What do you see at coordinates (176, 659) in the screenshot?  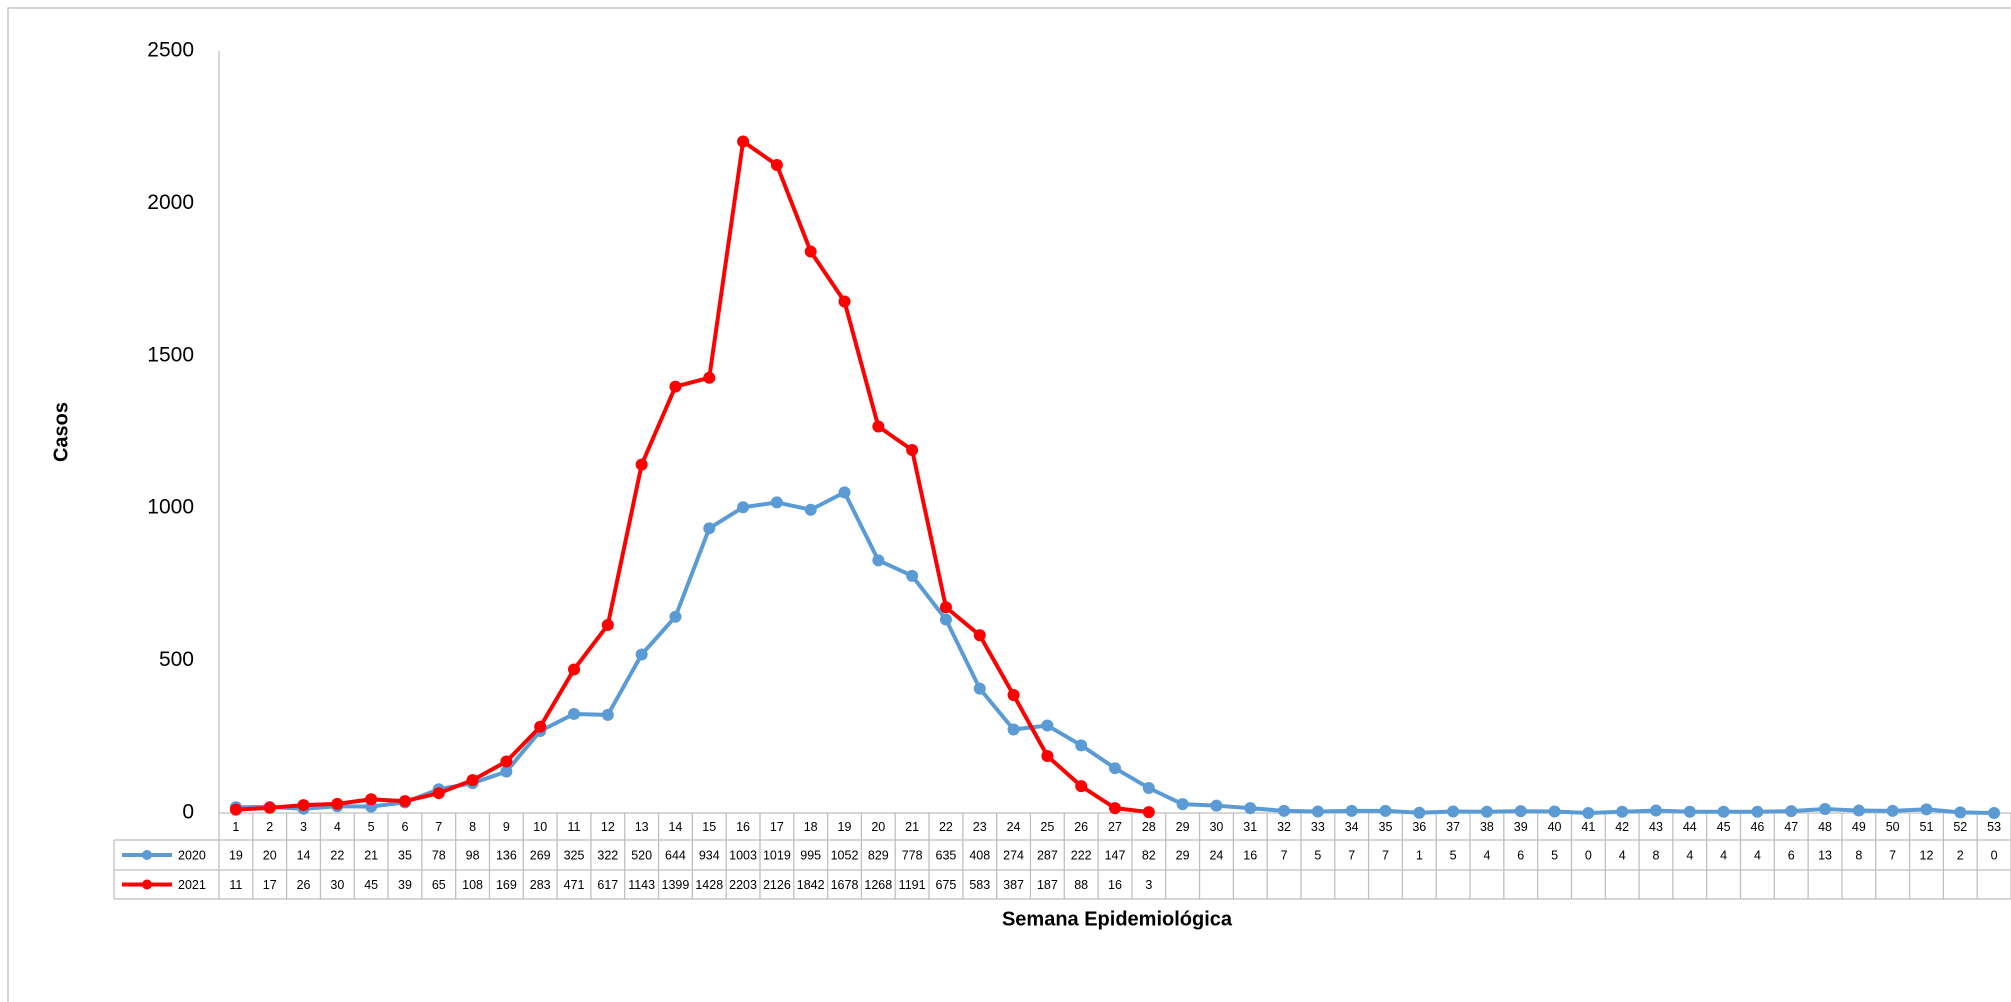 I see `y-tick-label: 500` at bounding box center [176, 659].